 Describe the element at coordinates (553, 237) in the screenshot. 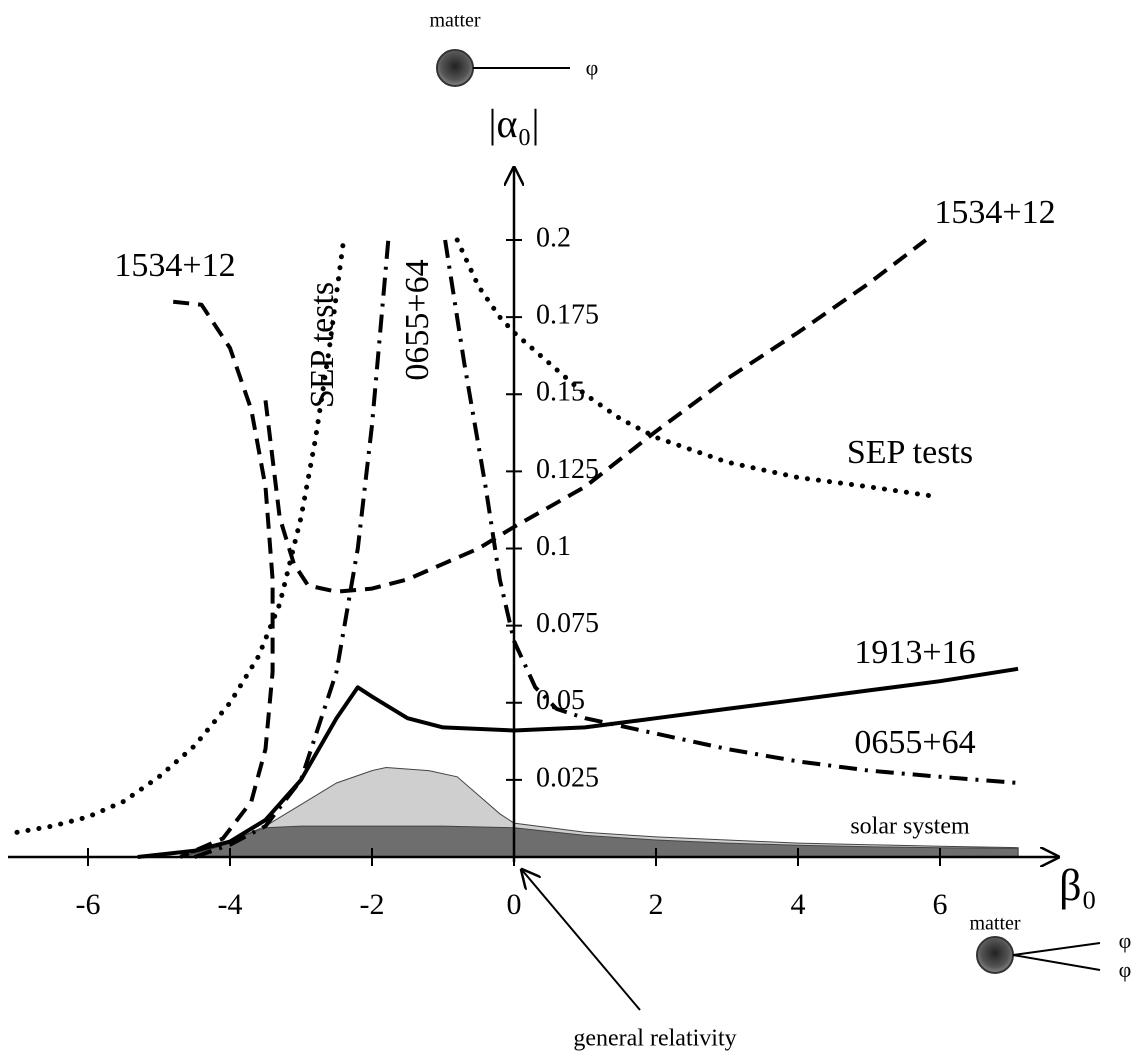

I see `y-tick-label: 0.2` at that location.